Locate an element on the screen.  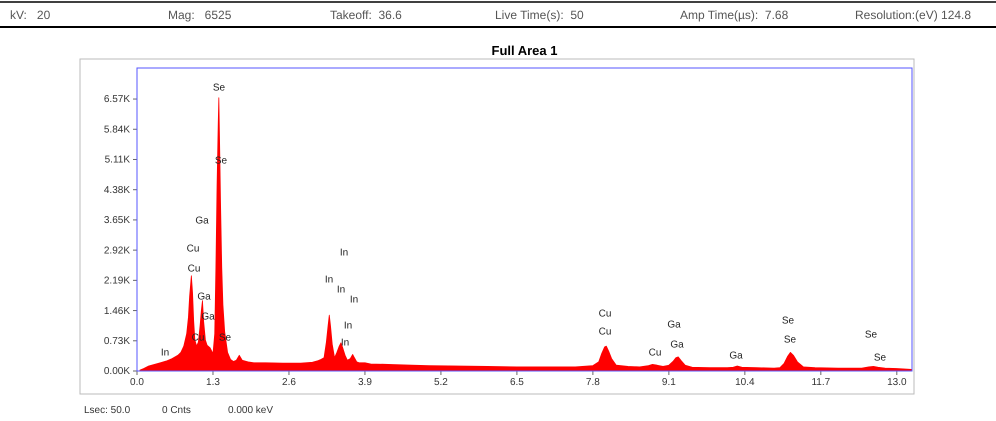
y-tick-label: 6.57K is located at coordinates (117, 100).